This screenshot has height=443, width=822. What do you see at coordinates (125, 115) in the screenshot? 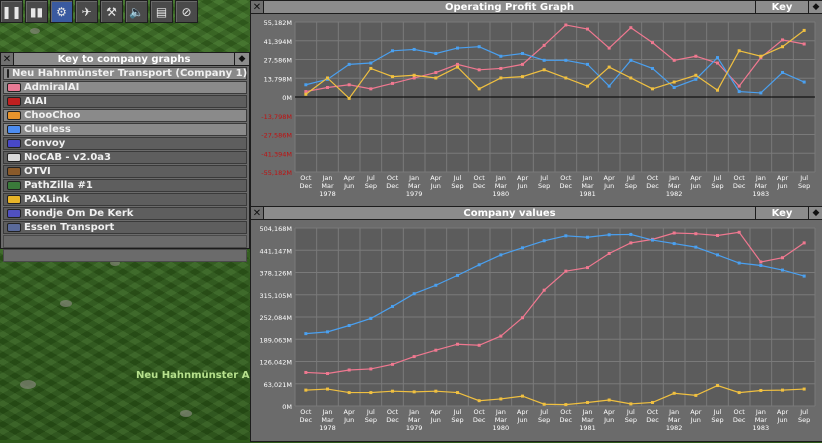
I see `company-key-row: ChooChoo` at bounding box center [125, 115].